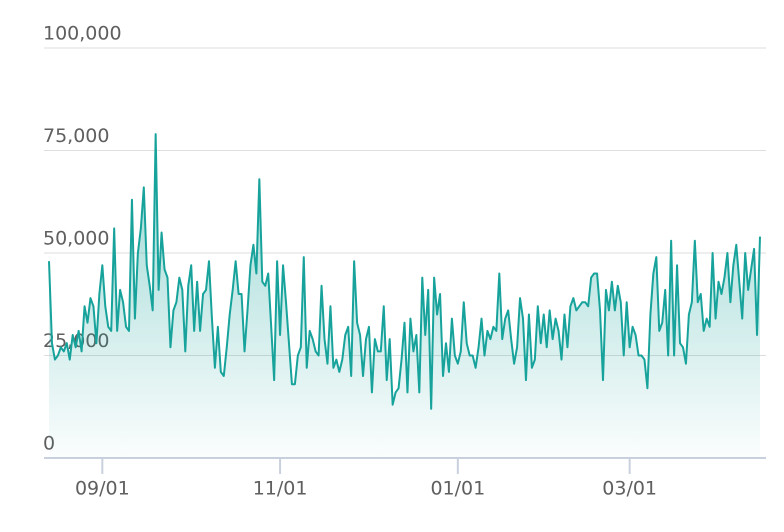  What do you see at coordinates (76, 239) in the screenshot?
I see `y-tick-label: 50,000` at bounding box center [76, 239].